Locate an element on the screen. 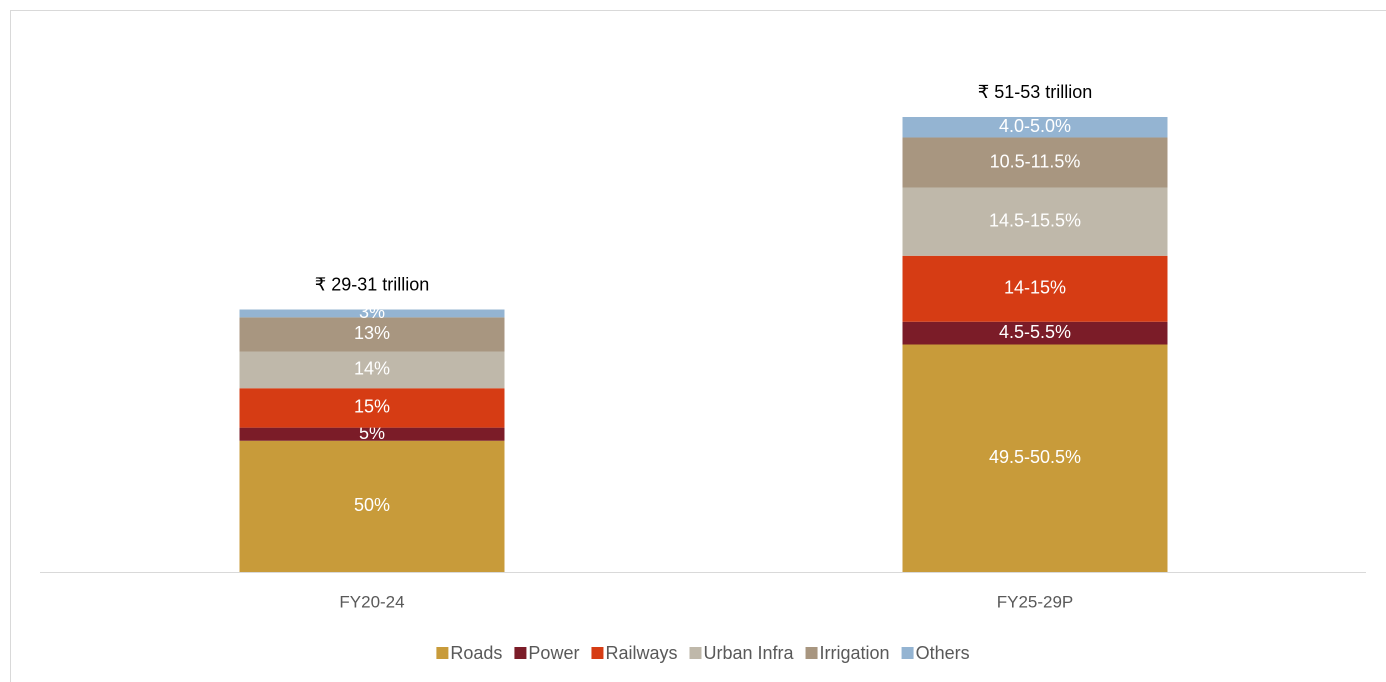 The width and height of the screenshot is (1386, 682). legend-label: Urban Infra is located at coordinates (748, 653).